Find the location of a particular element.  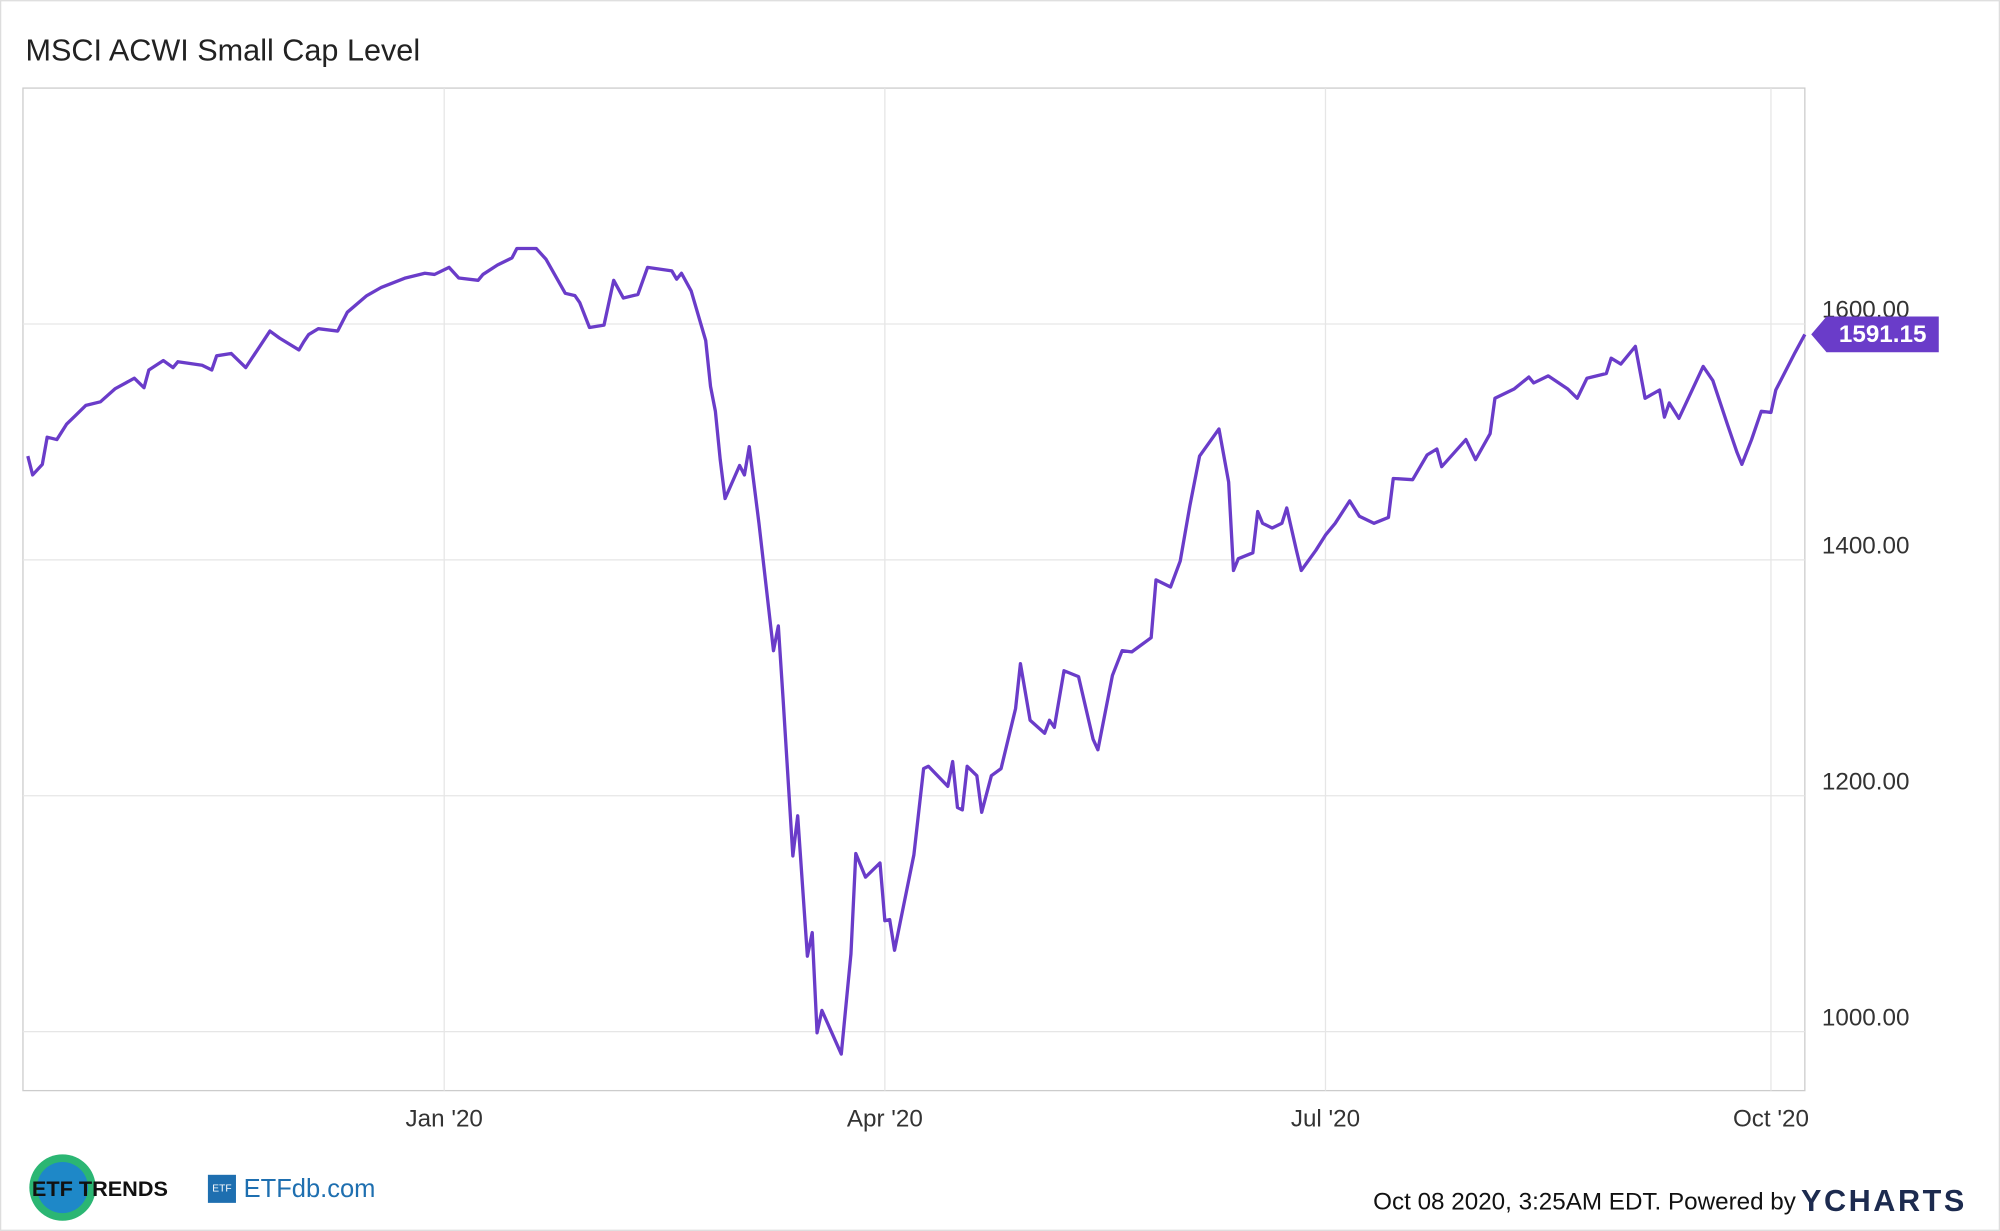

logo-text: ETF is located at coordinates (221, 1189).